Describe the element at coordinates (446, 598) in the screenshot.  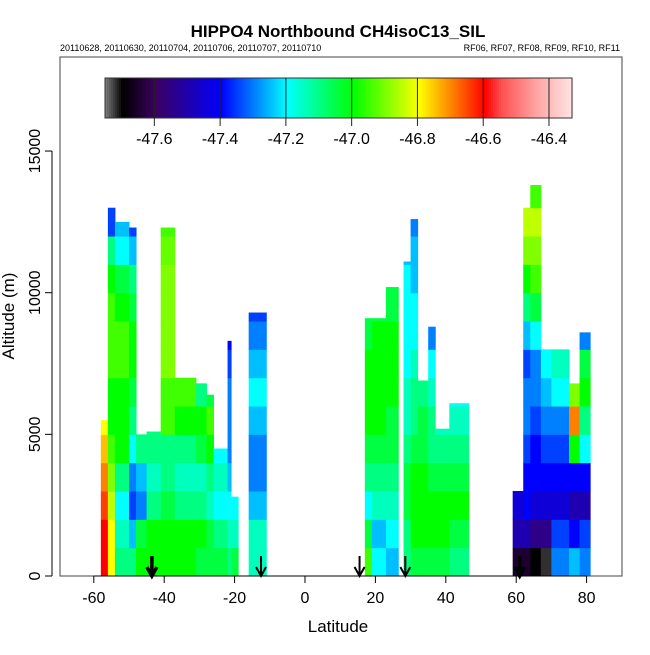
I see `x-tick-label: 40` at that location.